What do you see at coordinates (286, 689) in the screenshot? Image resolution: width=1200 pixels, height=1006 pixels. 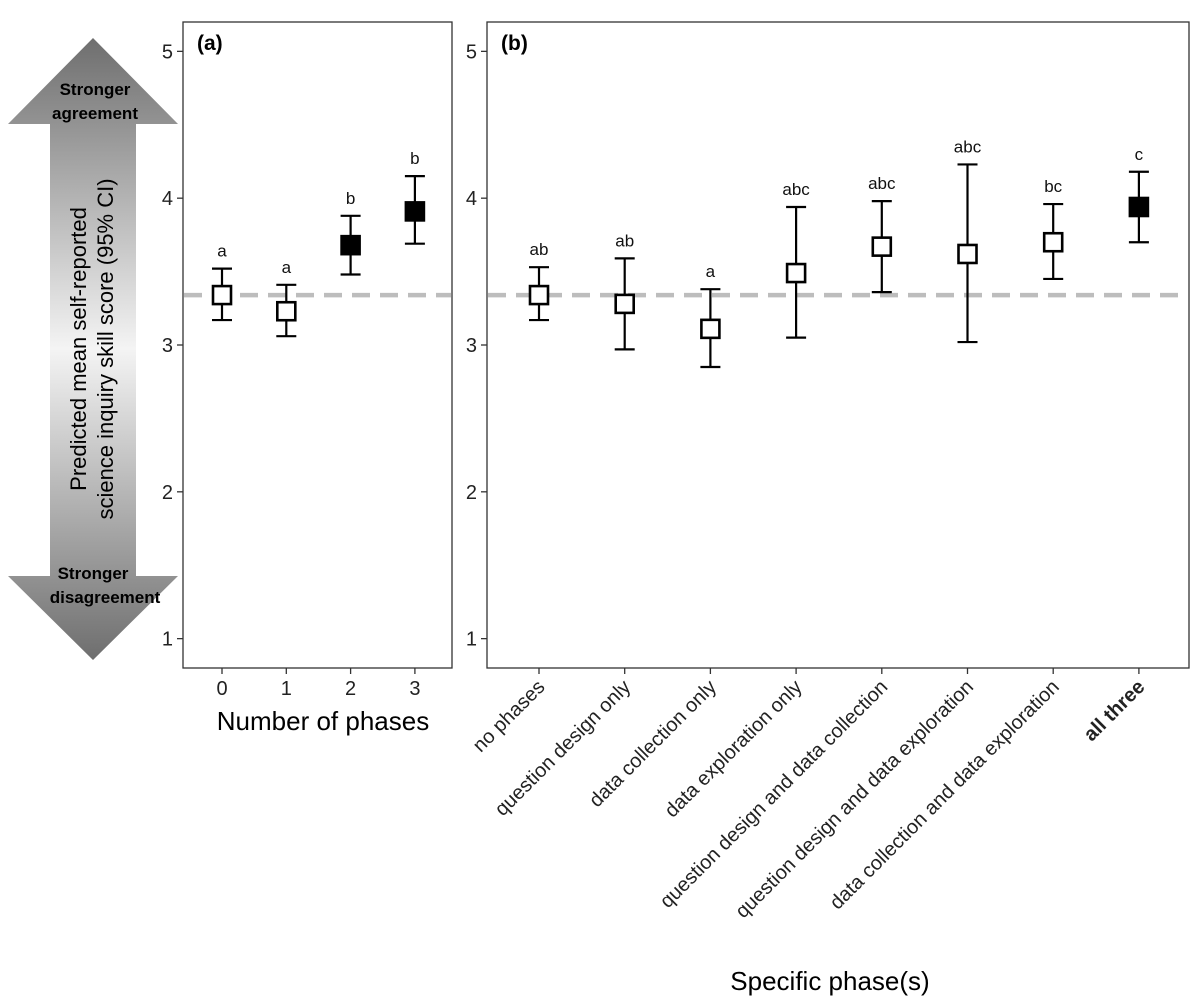 I see `x-tick-label: 1` at bounding box center [286, 689].